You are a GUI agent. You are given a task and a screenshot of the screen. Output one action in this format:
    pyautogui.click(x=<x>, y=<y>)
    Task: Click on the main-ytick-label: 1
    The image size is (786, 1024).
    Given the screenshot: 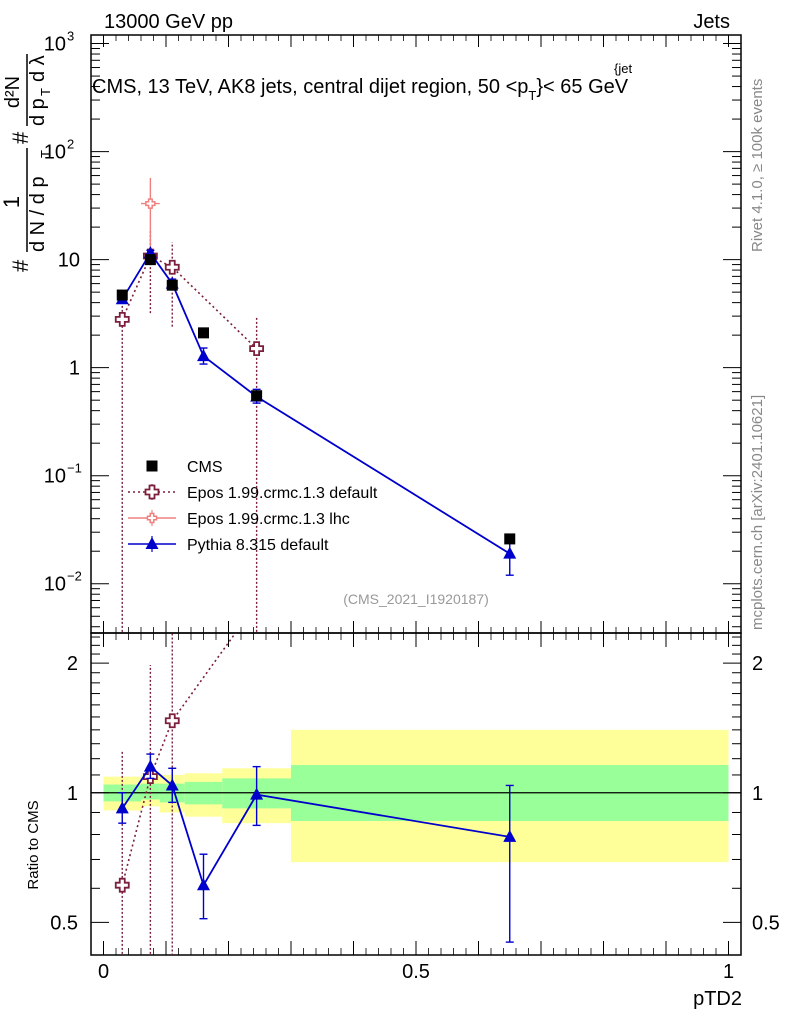 What is the action you would take?
    pyautogui.click(x=74, y=369)
    